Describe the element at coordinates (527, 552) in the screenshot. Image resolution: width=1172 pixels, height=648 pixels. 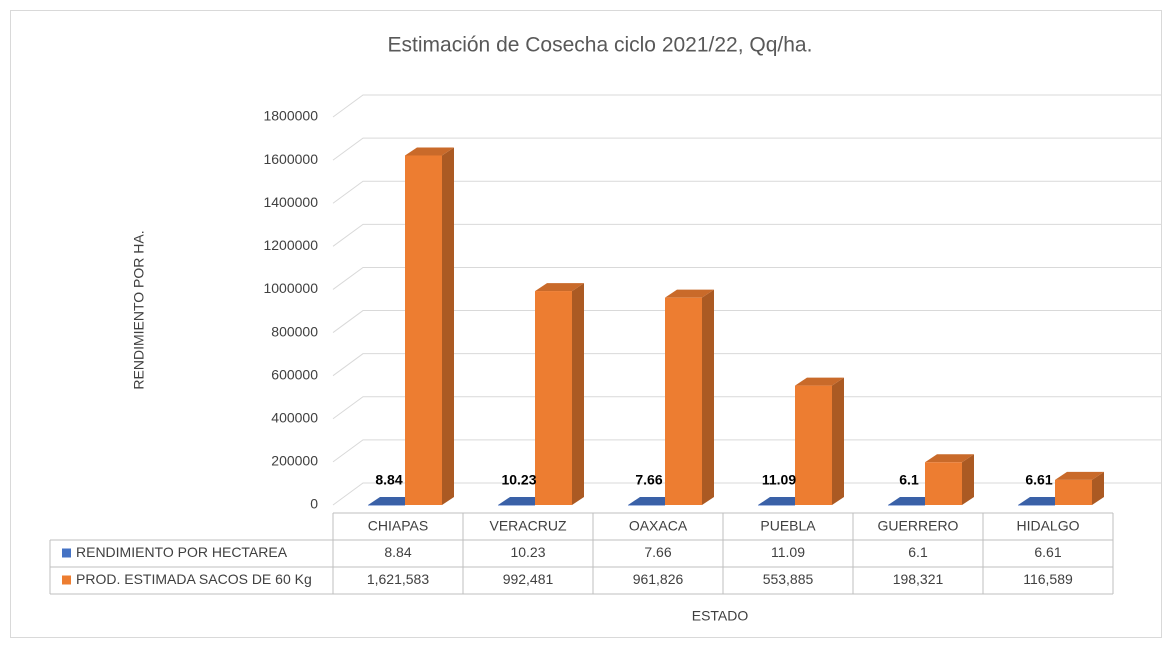
I see `table-cell: 10.23` at that location.